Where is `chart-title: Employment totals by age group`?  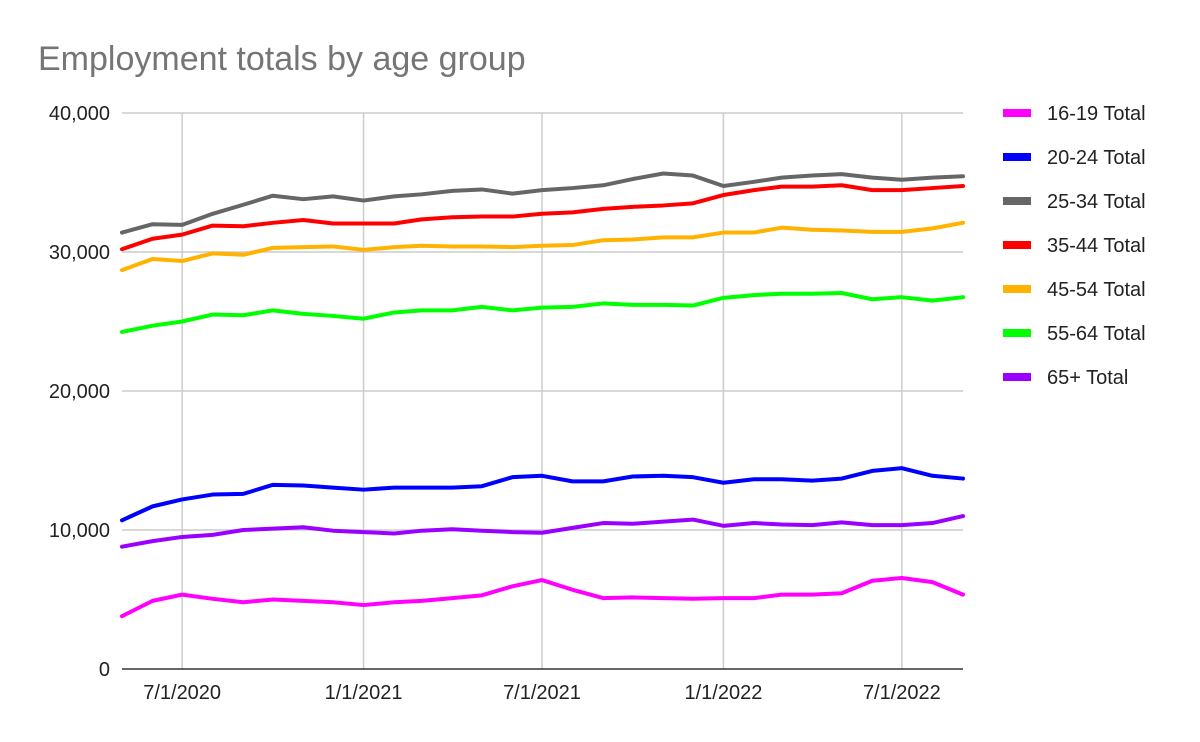 chart-title: Employment totals by age group is located at coordinates (282, 59).